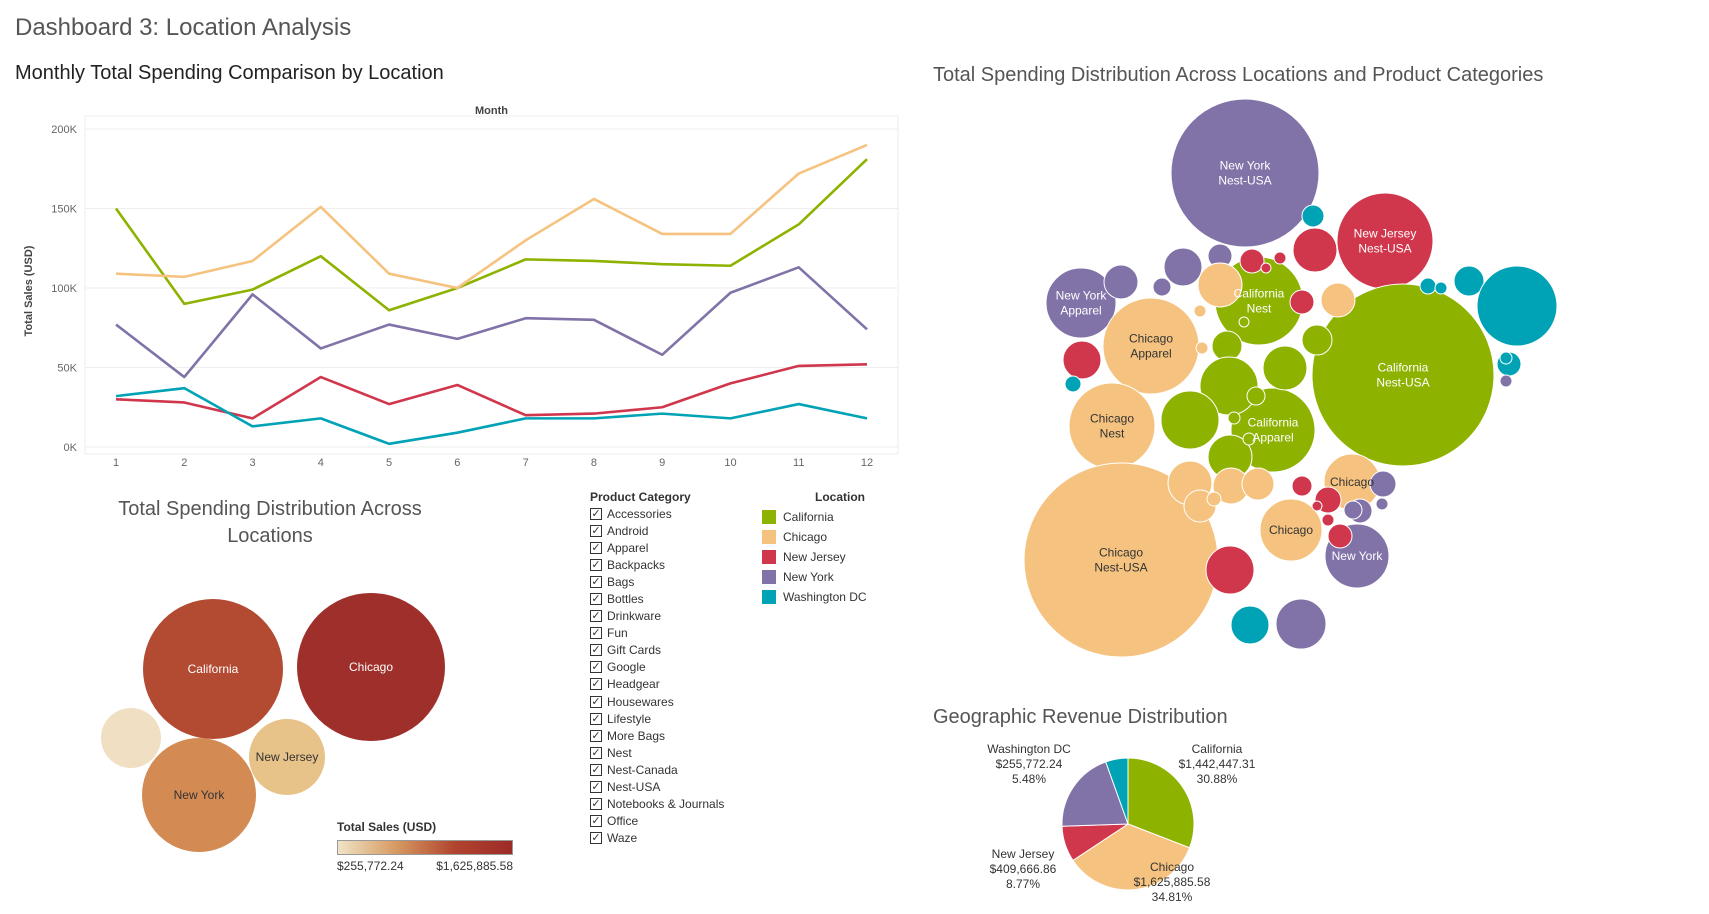 This screenshot has width=1709, height=914. I want to click on pie-slice-california, so click(1161, 803).